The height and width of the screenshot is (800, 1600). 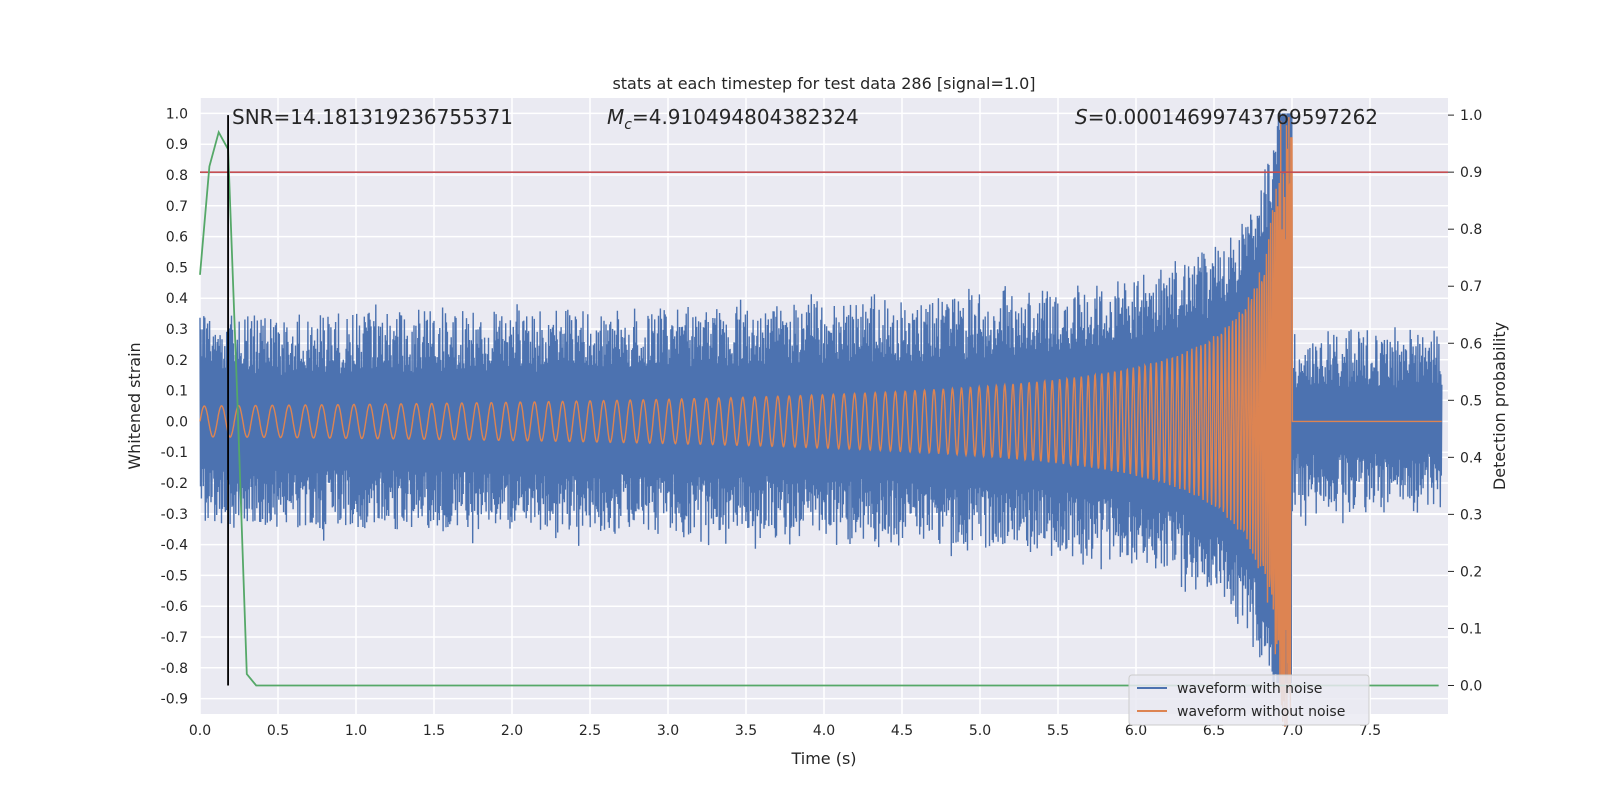 What do you see at coordinates (1471, 515) in the screenshot?
I see `y2-tick-label: 0.3` at bounding box center [1471, 515].